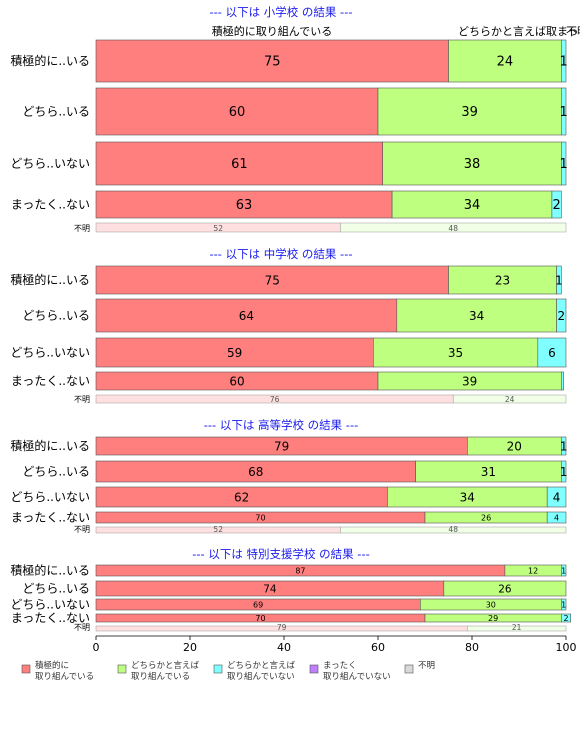  What do you see at coordinates (255, 472) in the screenshot?
I see `data-label: 68` at bounding box center [255, 472].